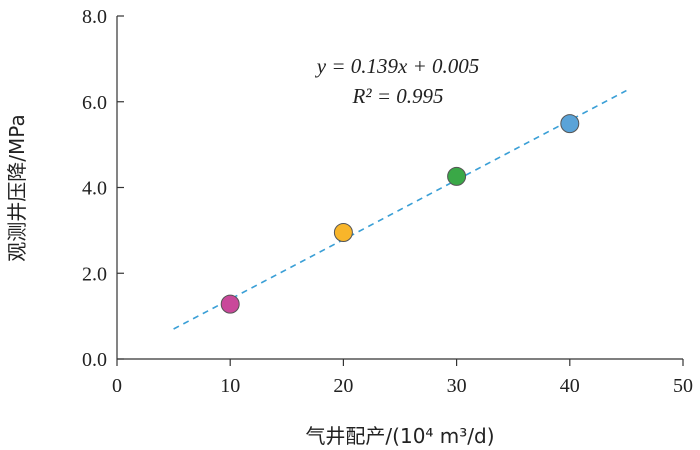  Describe the element at coordinates (402, 378) in the screenshot. I see `x-ticks: 0 10 20 30 40 50` at that location.